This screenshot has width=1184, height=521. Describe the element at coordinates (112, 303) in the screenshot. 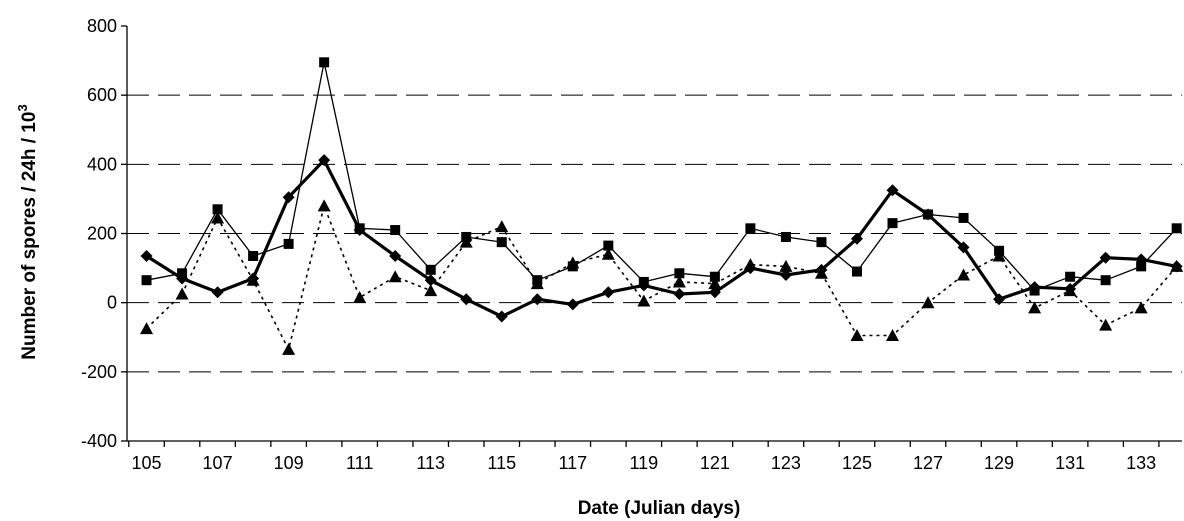

I see `y-tick-label: 0` at that location.